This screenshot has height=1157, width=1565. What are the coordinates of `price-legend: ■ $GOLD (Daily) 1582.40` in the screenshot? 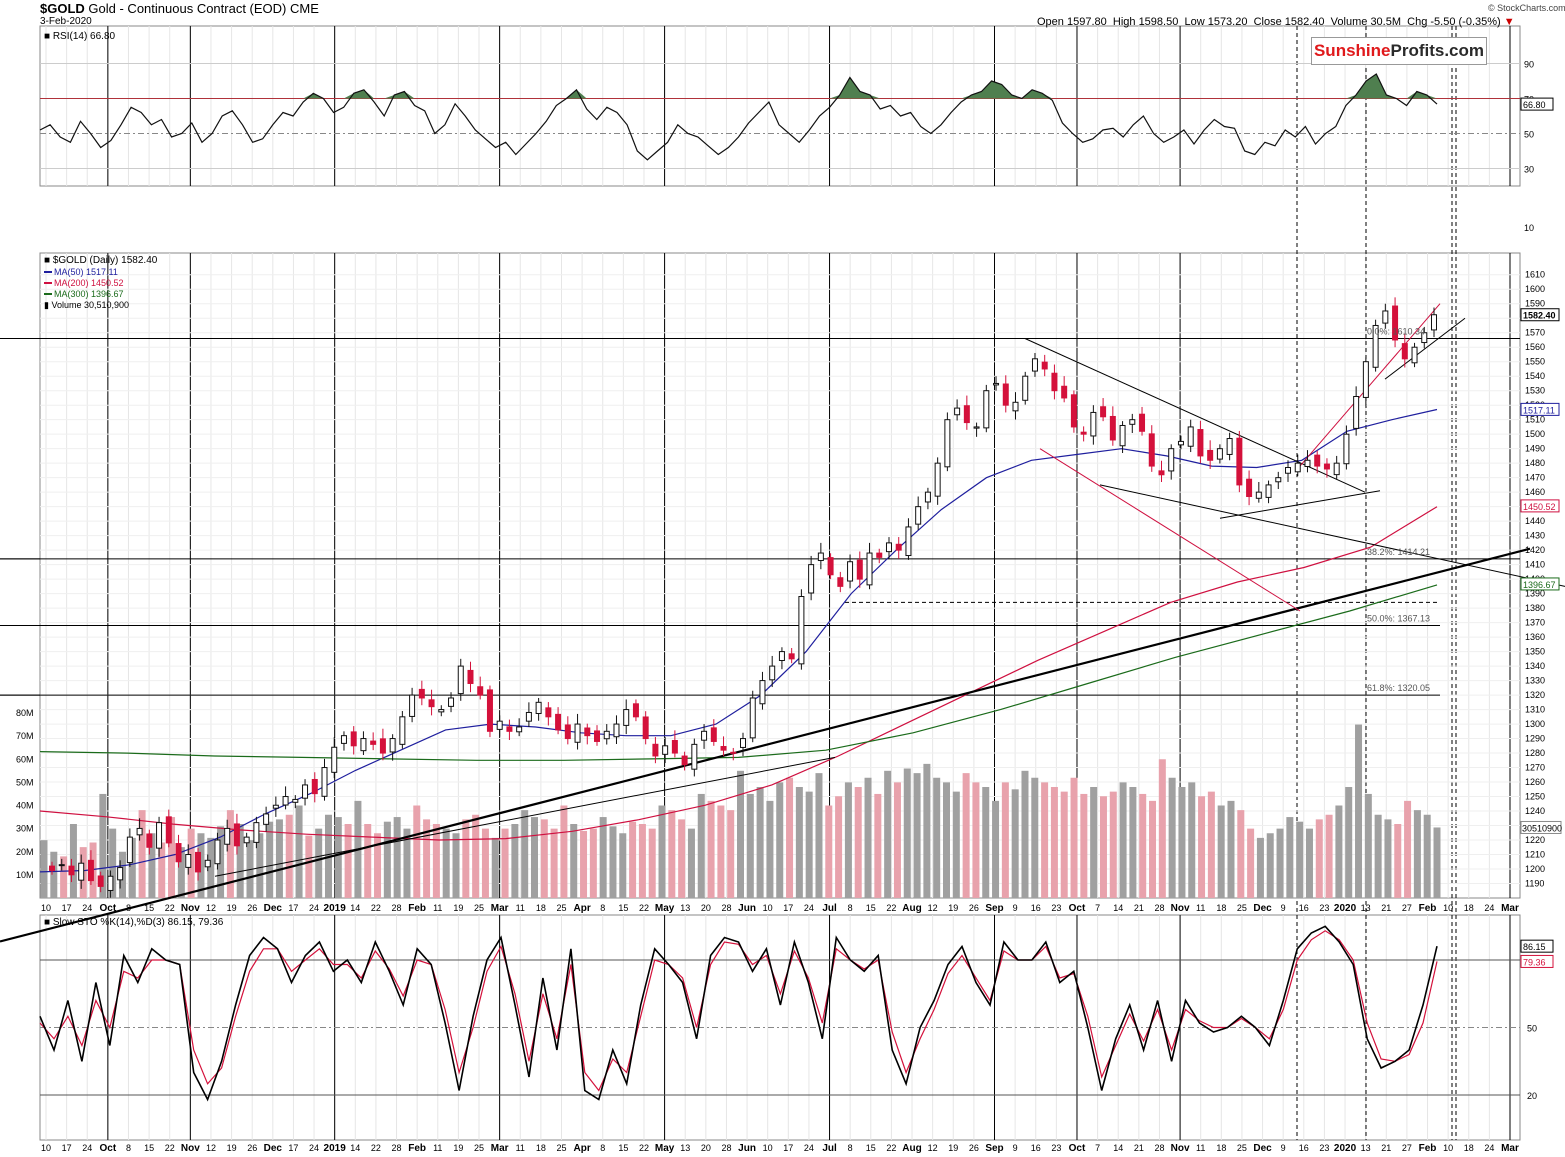 It's located at (101, 260).